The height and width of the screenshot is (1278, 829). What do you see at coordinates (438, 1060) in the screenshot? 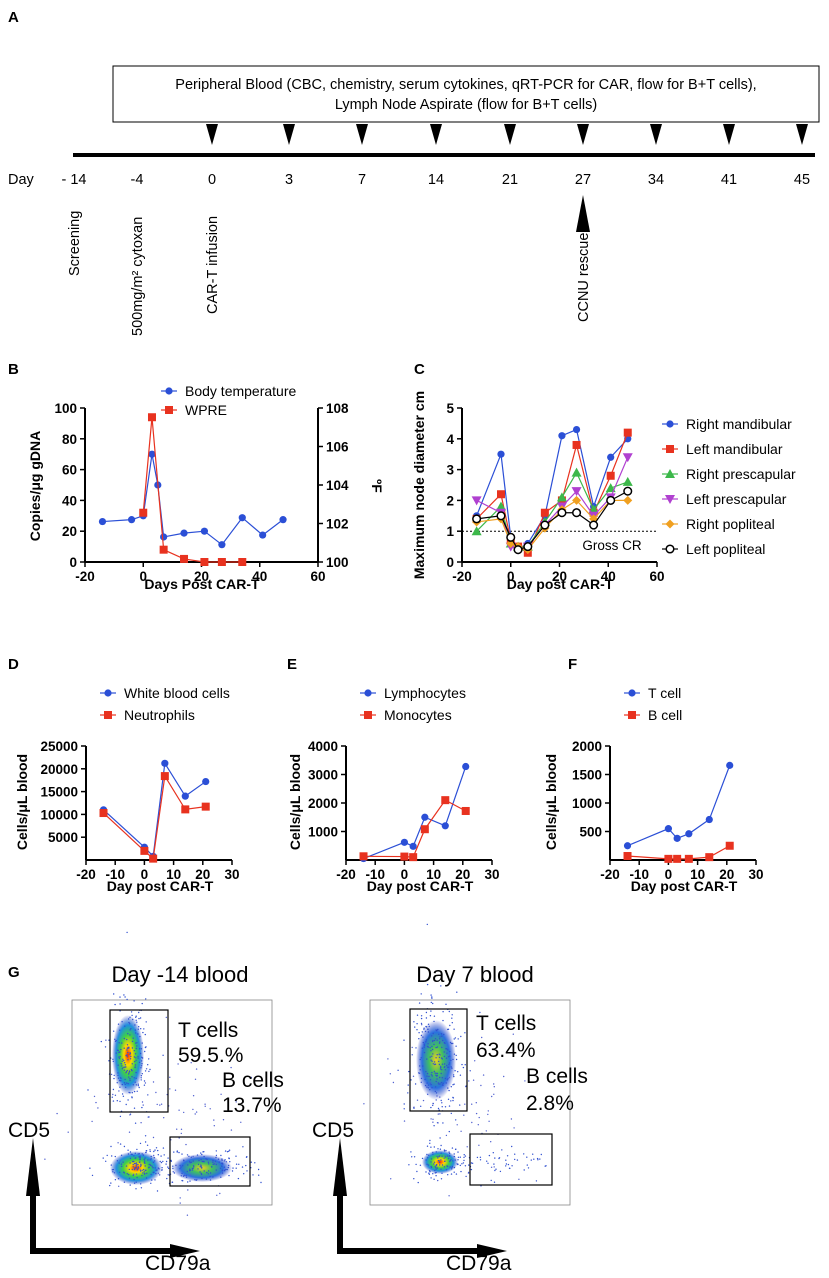
I see `t-cell-gate-right` at bounding box center [438, 1060].